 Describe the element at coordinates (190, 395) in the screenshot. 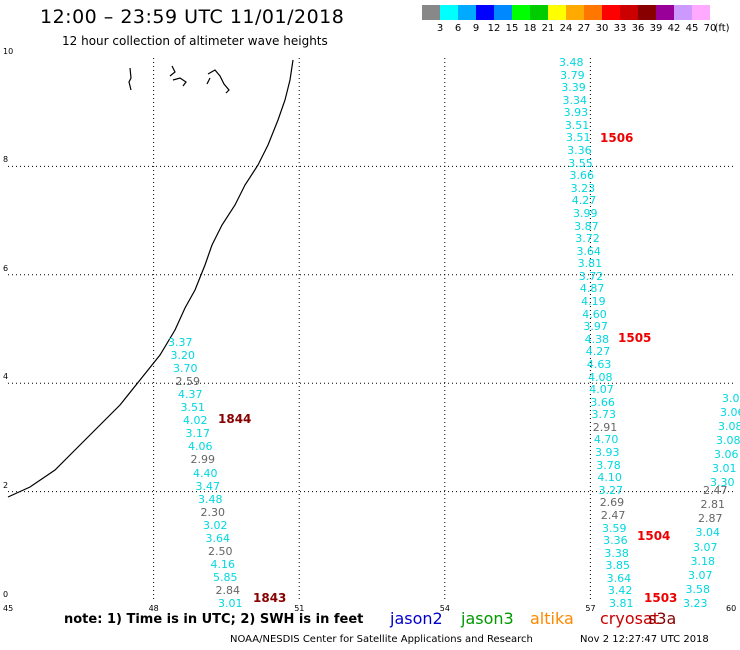

I see `wave-height-value: 4.37` at that location.